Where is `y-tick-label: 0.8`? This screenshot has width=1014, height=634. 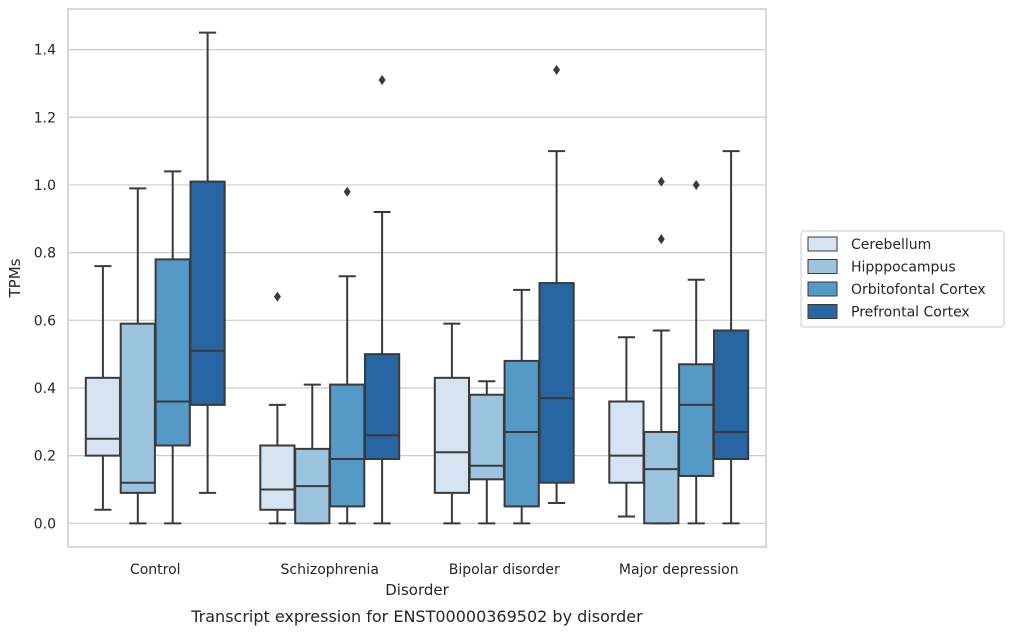 y-tick-label: 0.8 is located at coordinates (45, 254).